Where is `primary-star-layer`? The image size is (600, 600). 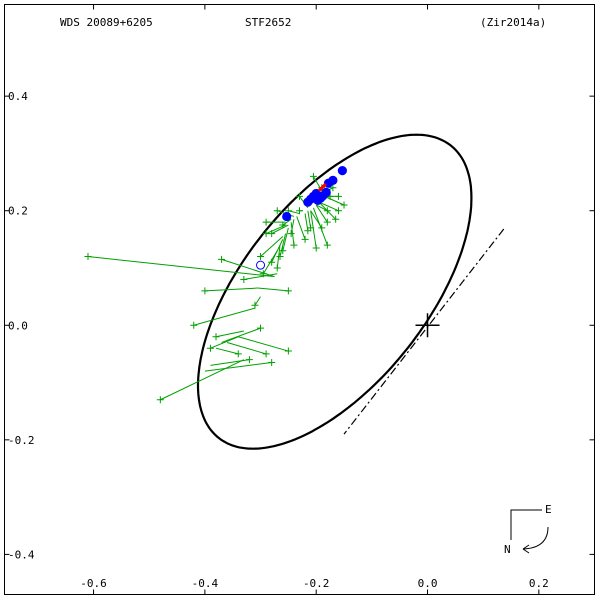 primary-star-layer is located at coordinates (427, 325).